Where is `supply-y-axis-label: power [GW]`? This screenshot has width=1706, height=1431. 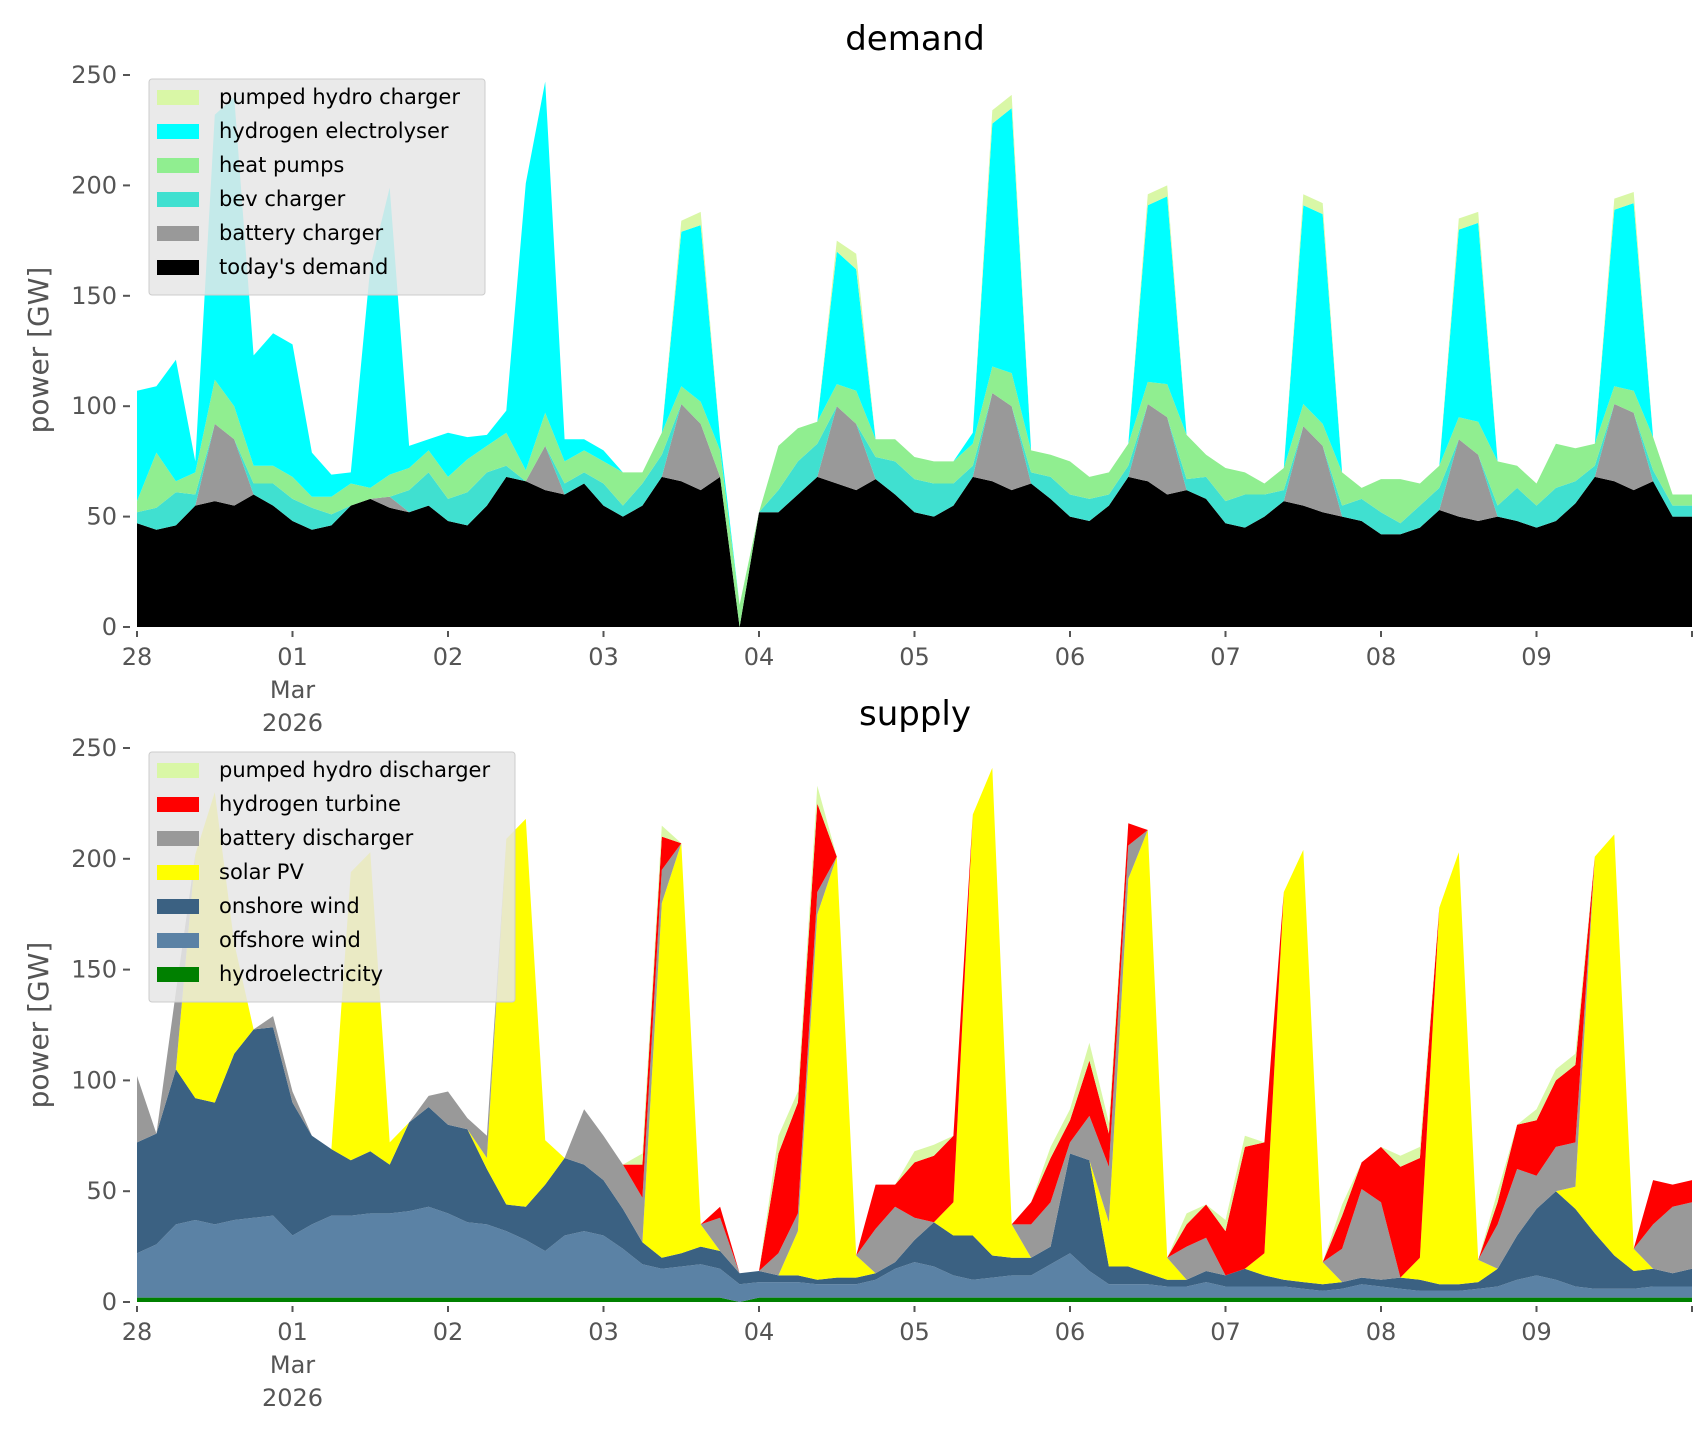
supply-y-axis-label: power [GW] is located at coordinates (38, 1025).